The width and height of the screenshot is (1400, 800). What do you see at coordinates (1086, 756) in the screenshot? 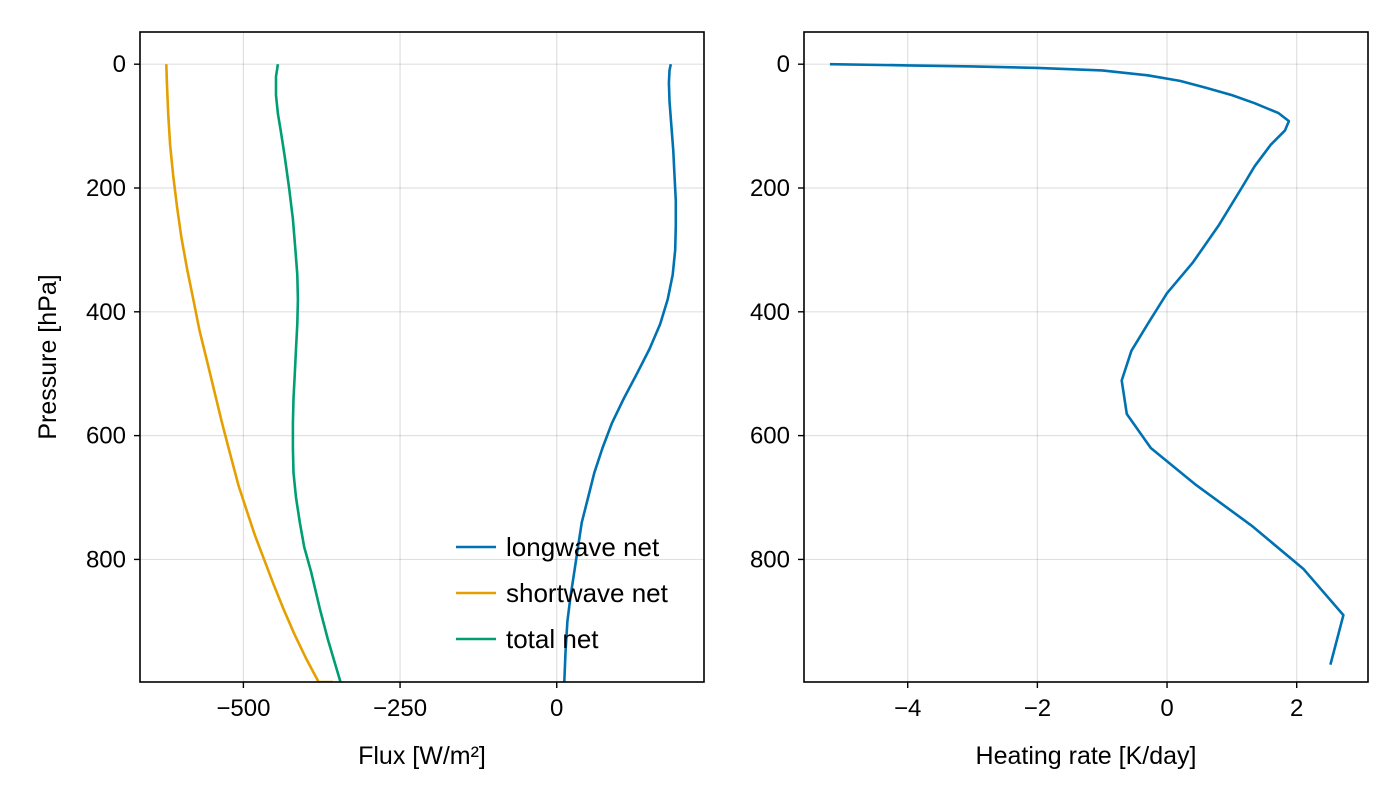
I see `heating-rate-x-axis-label: Heating rate [K/day]` at bounding box center [1086, 756].